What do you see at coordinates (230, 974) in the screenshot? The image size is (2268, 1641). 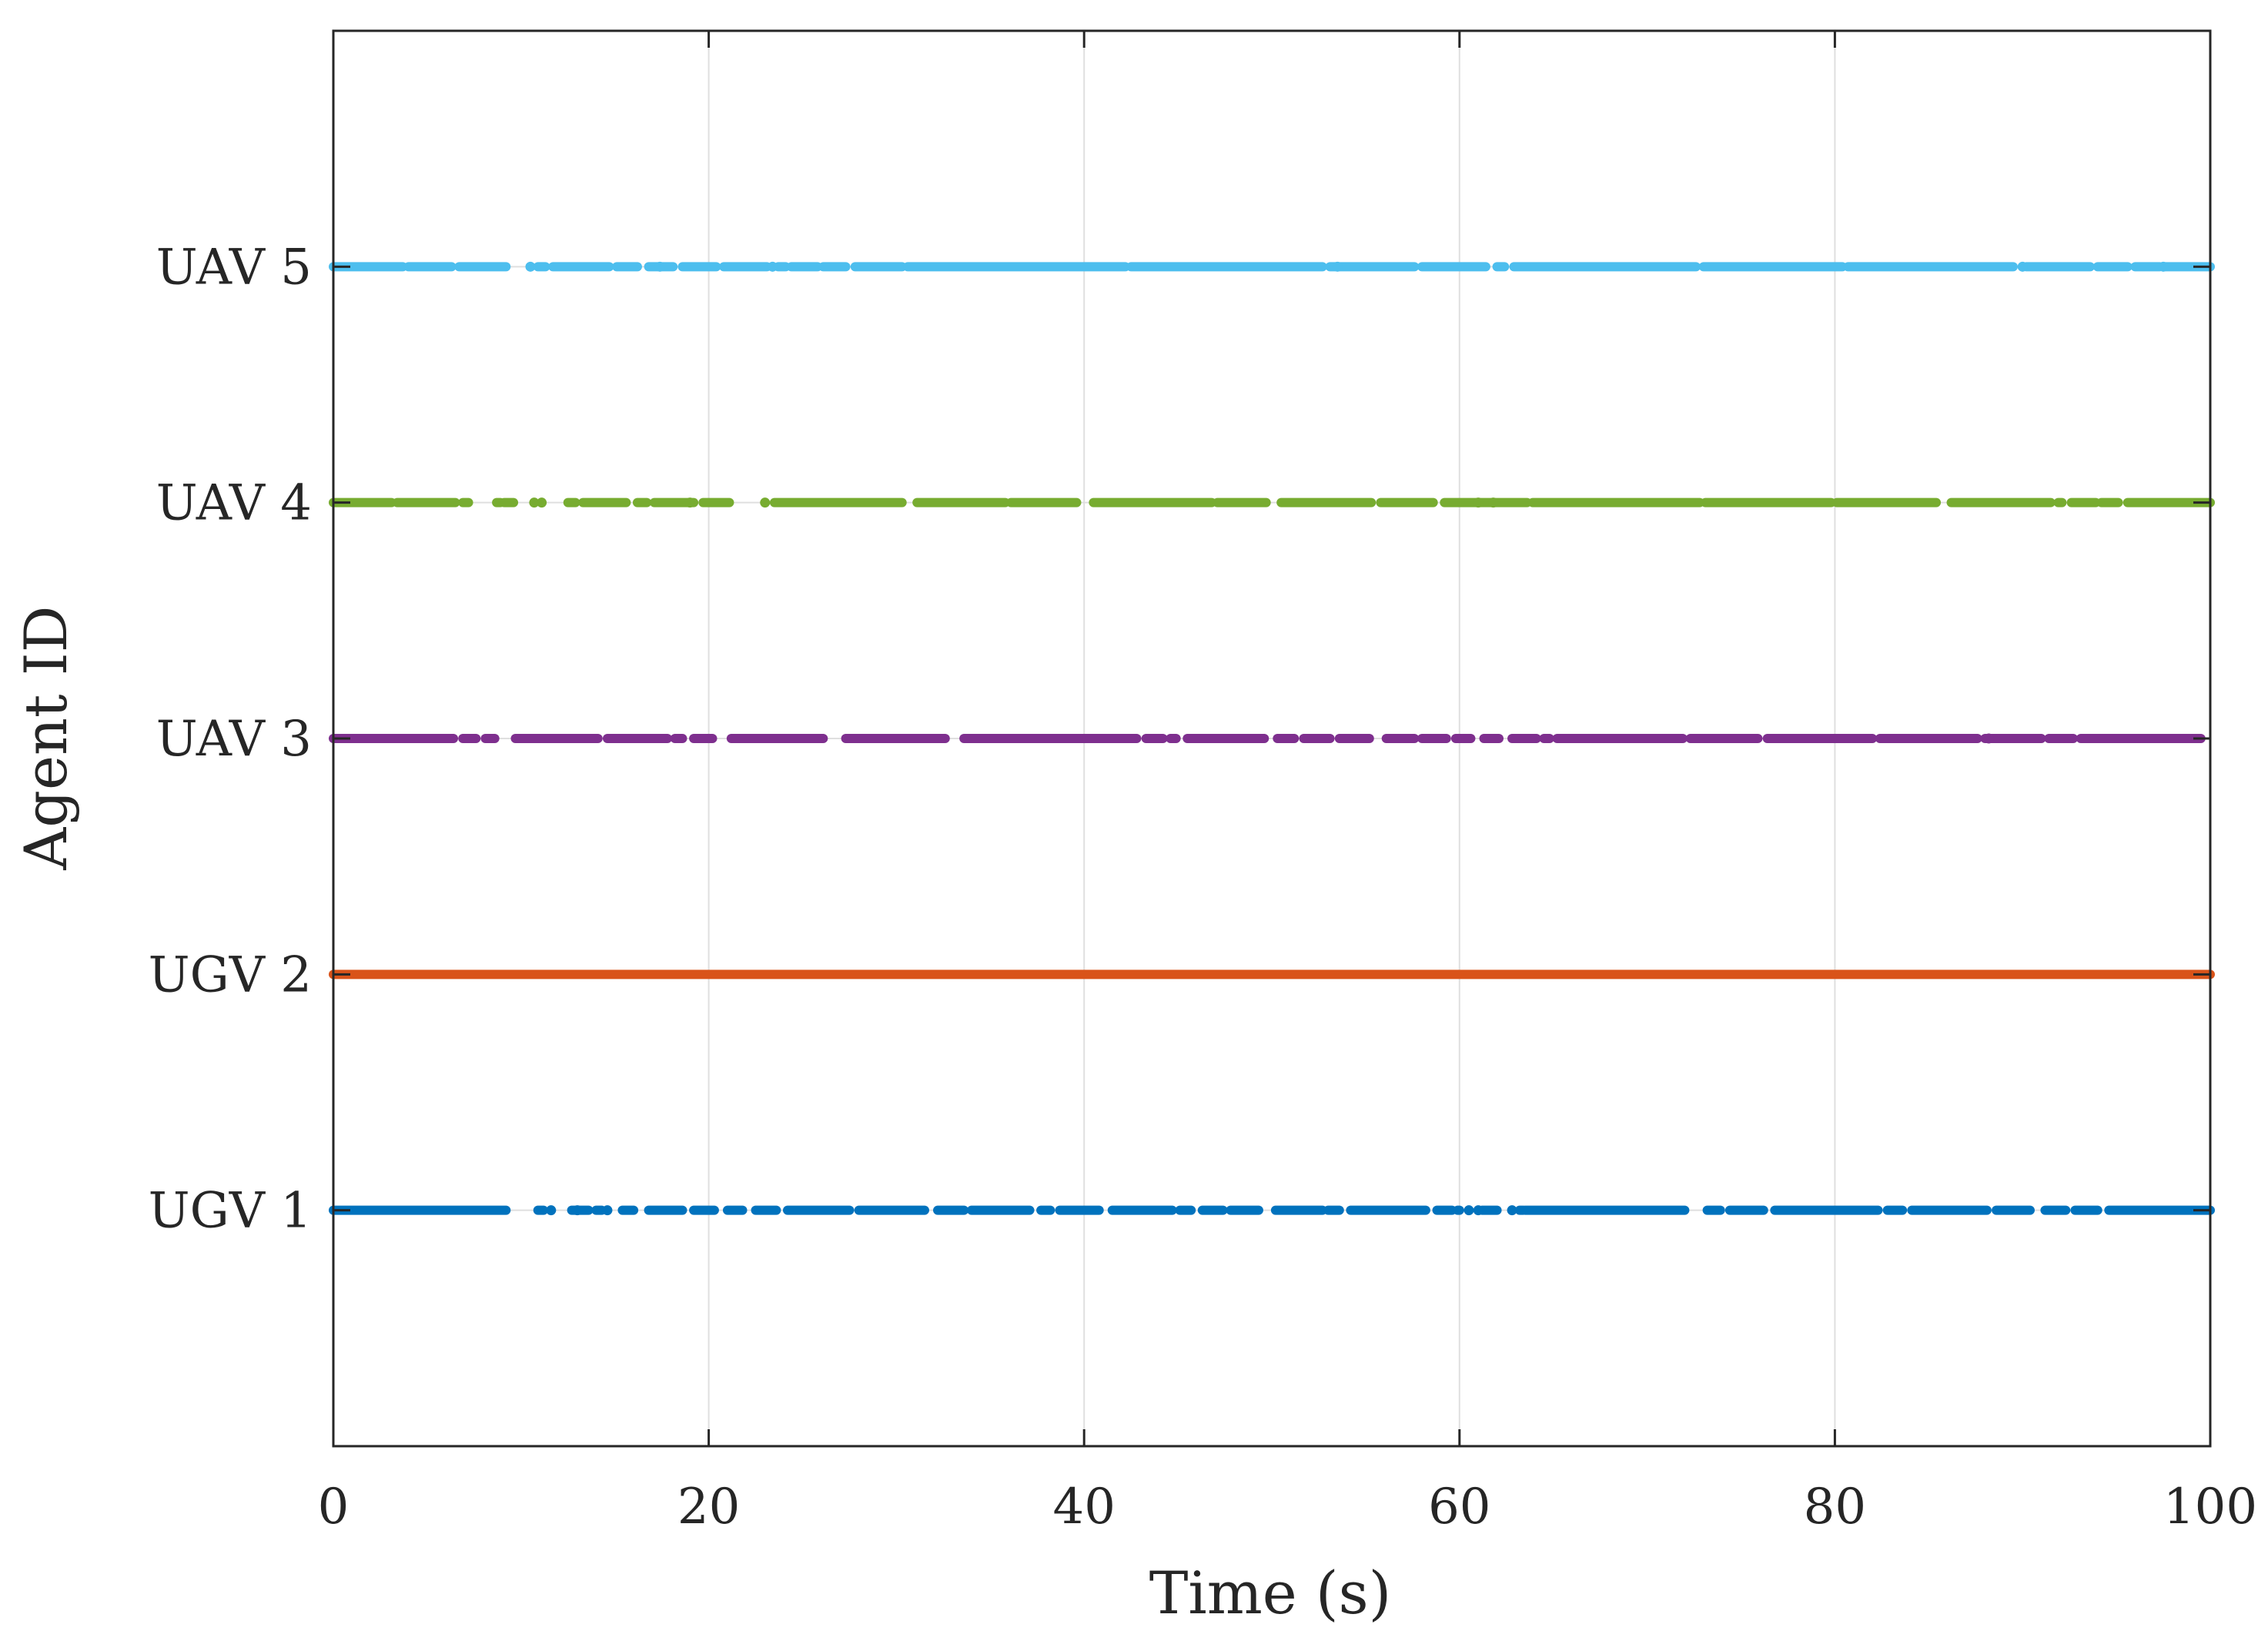 I see `y-tick-label: UGV 2` at bounding box center [230, 974].